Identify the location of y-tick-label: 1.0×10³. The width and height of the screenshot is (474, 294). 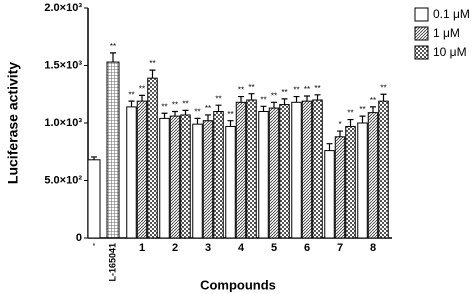
(63, 123).